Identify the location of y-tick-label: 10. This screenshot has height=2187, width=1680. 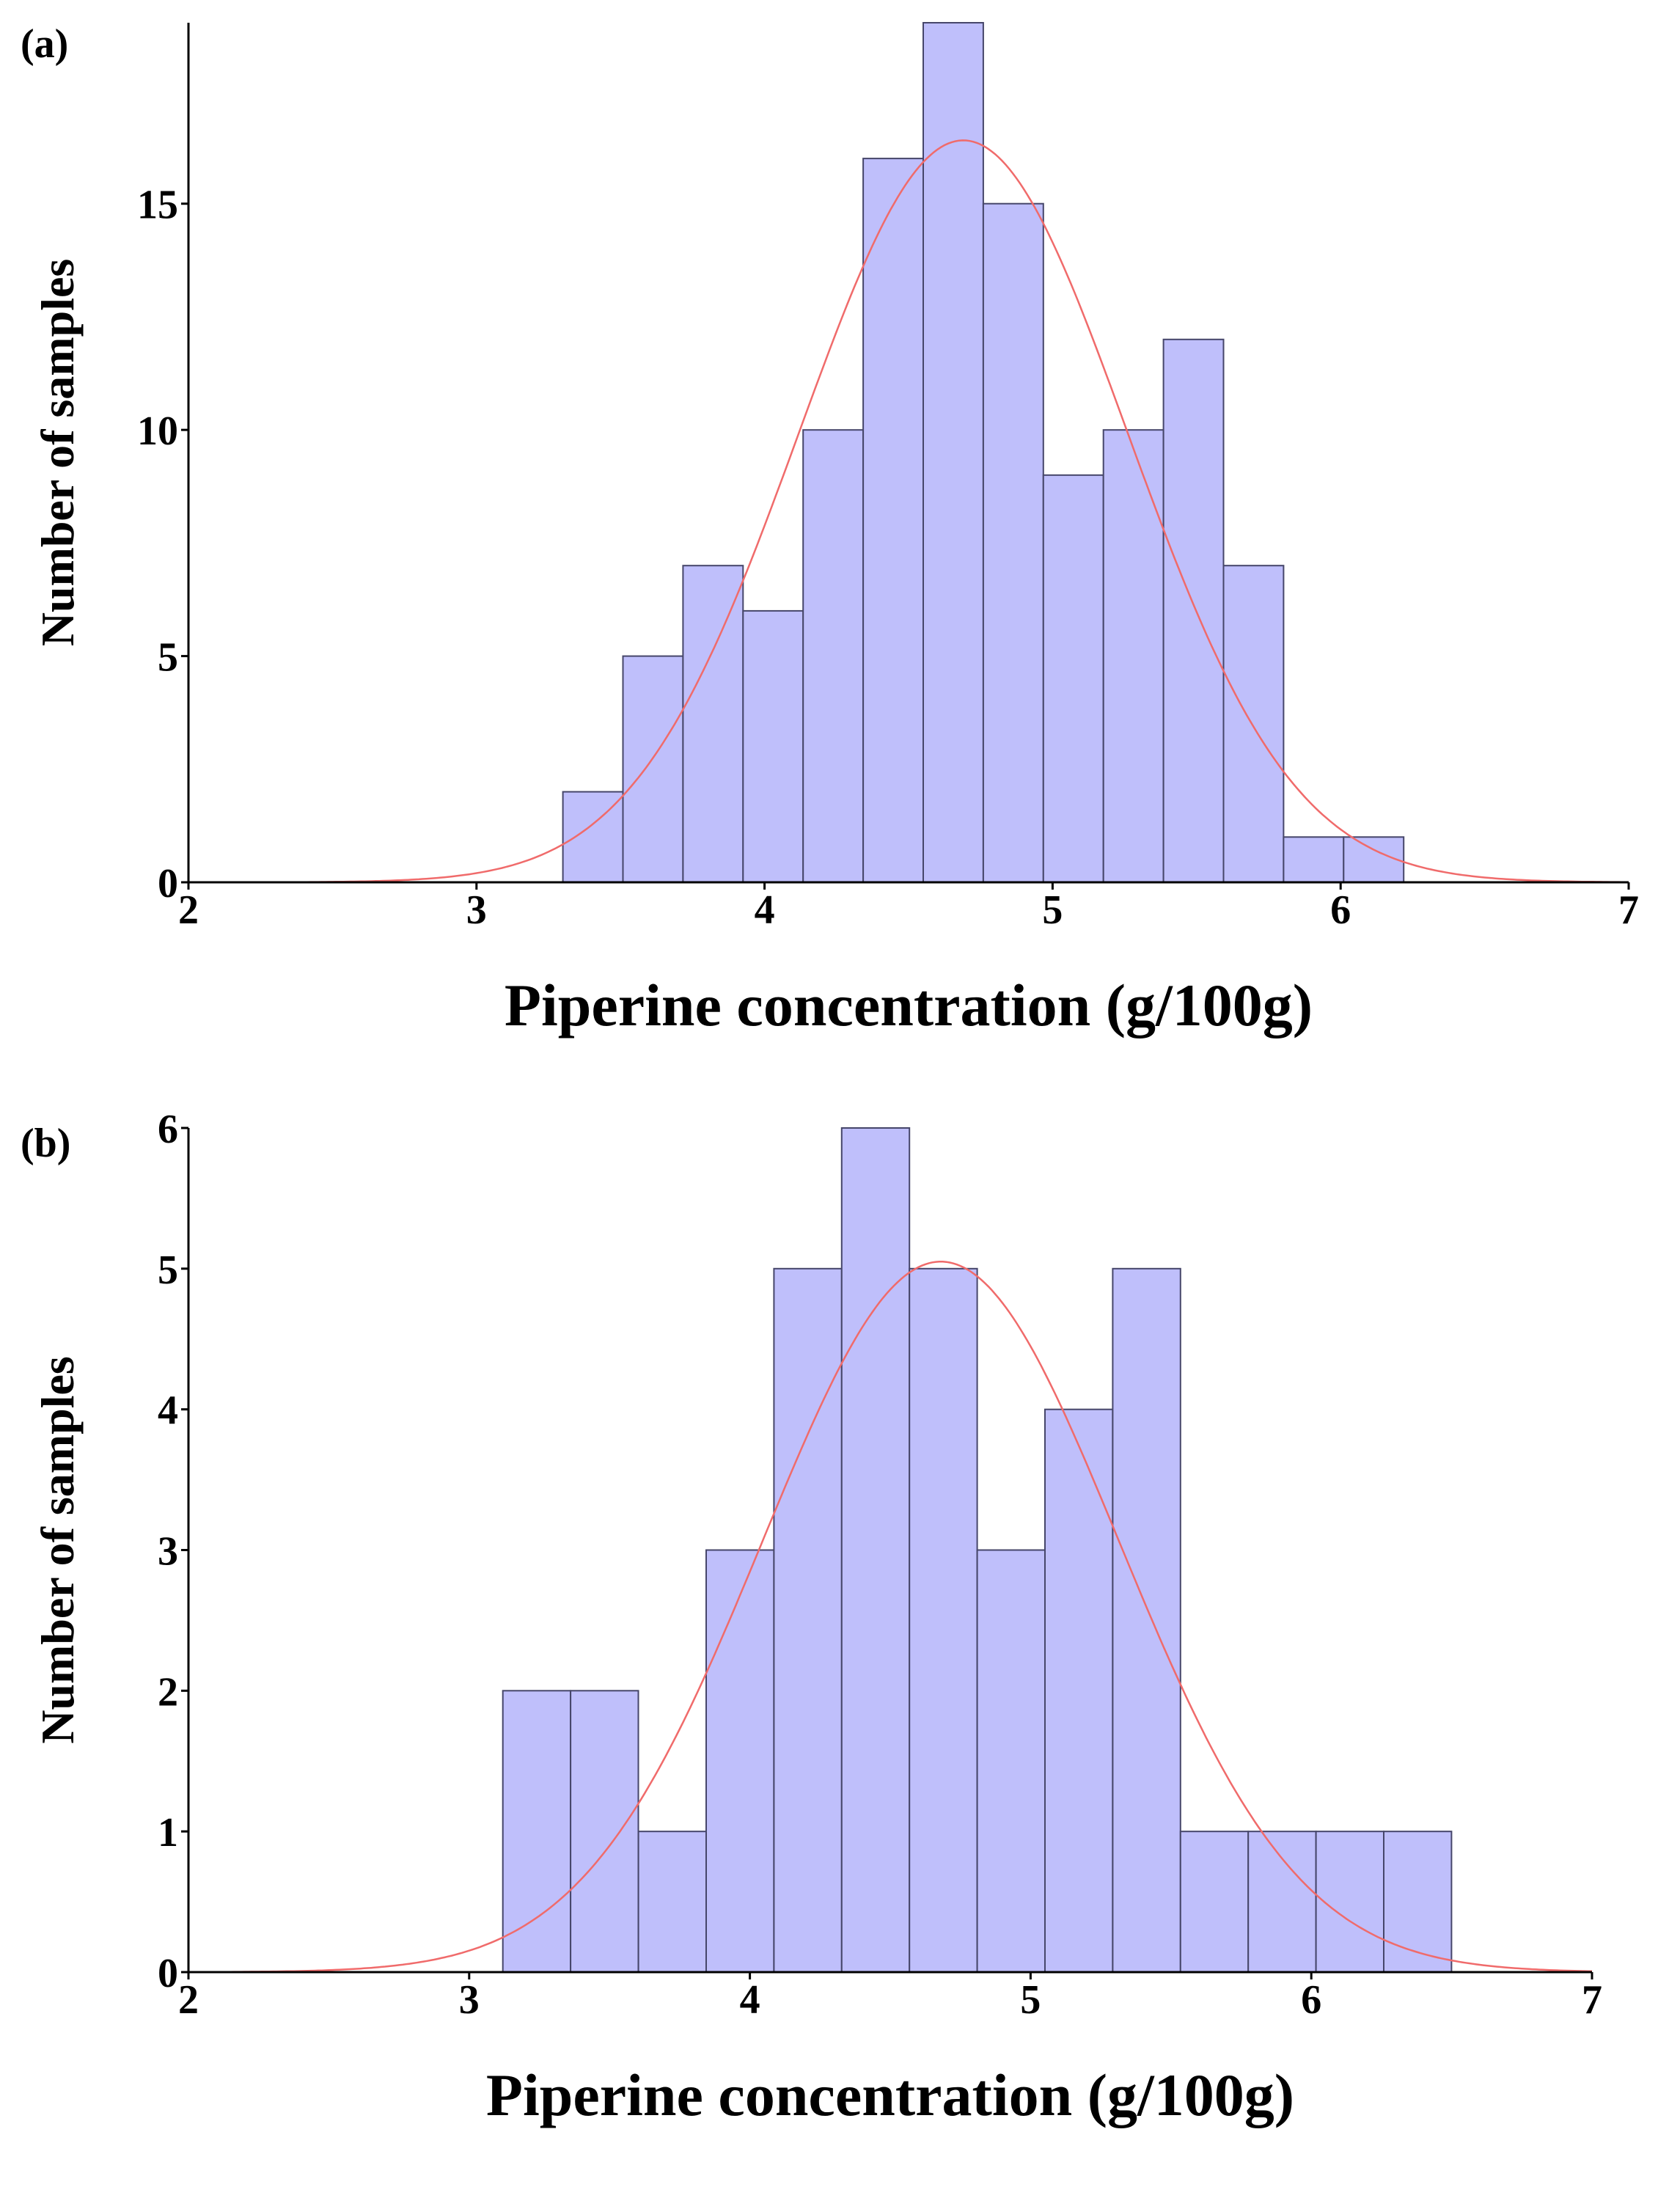
(157, 431).